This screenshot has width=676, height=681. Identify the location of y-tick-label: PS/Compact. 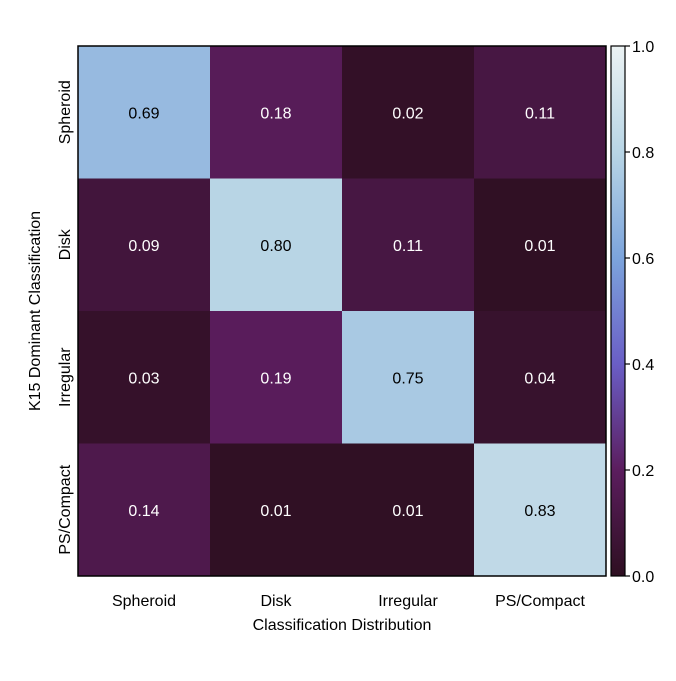
(65, 509).